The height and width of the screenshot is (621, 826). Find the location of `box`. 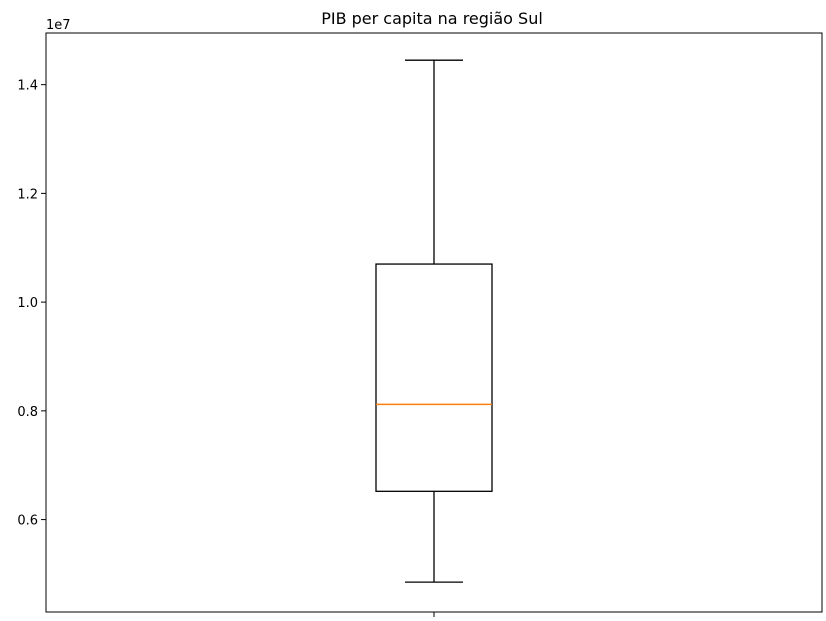

box is located at coordinates (434, 321).